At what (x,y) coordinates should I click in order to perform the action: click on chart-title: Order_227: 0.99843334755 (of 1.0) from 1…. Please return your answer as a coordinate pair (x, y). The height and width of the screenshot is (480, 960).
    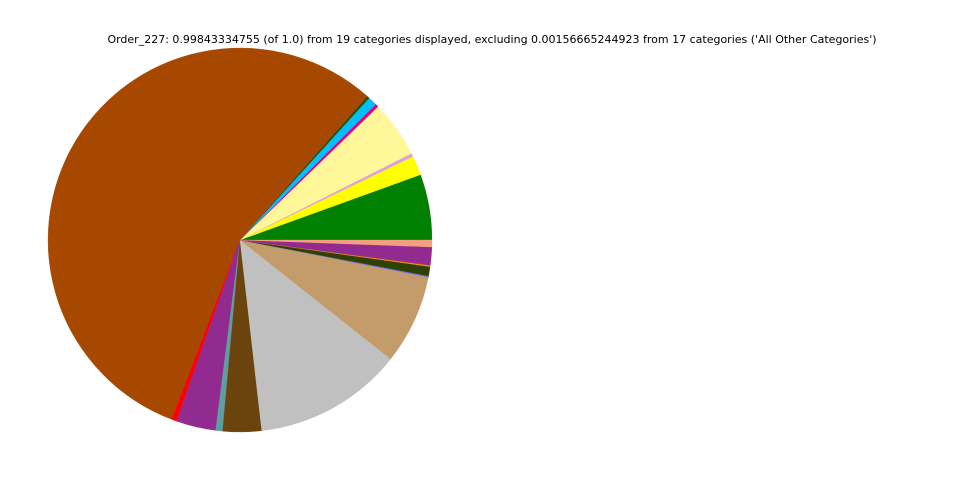
    Looking at the image, I should click on (492, 39).